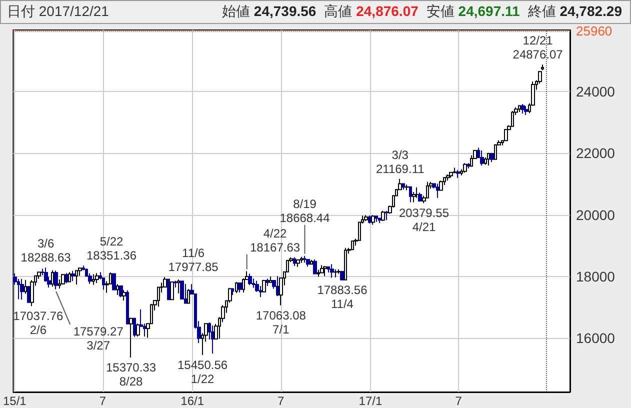  What do you see at coordinates (269, 11) in the screenshot?
I see `text: 始値 24,739.56` at bounding box center [269, 11].